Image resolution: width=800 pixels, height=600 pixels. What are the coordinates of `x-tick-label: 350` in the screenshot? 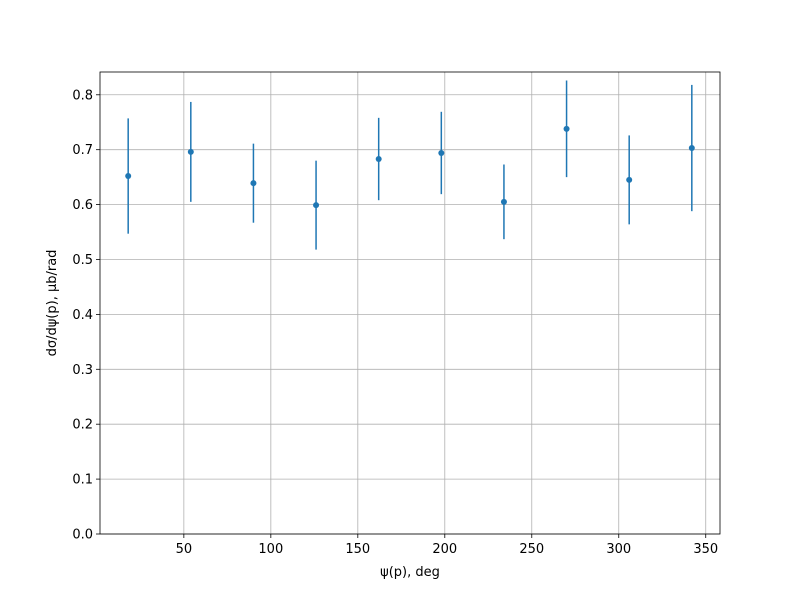 It's located at (705, 549).